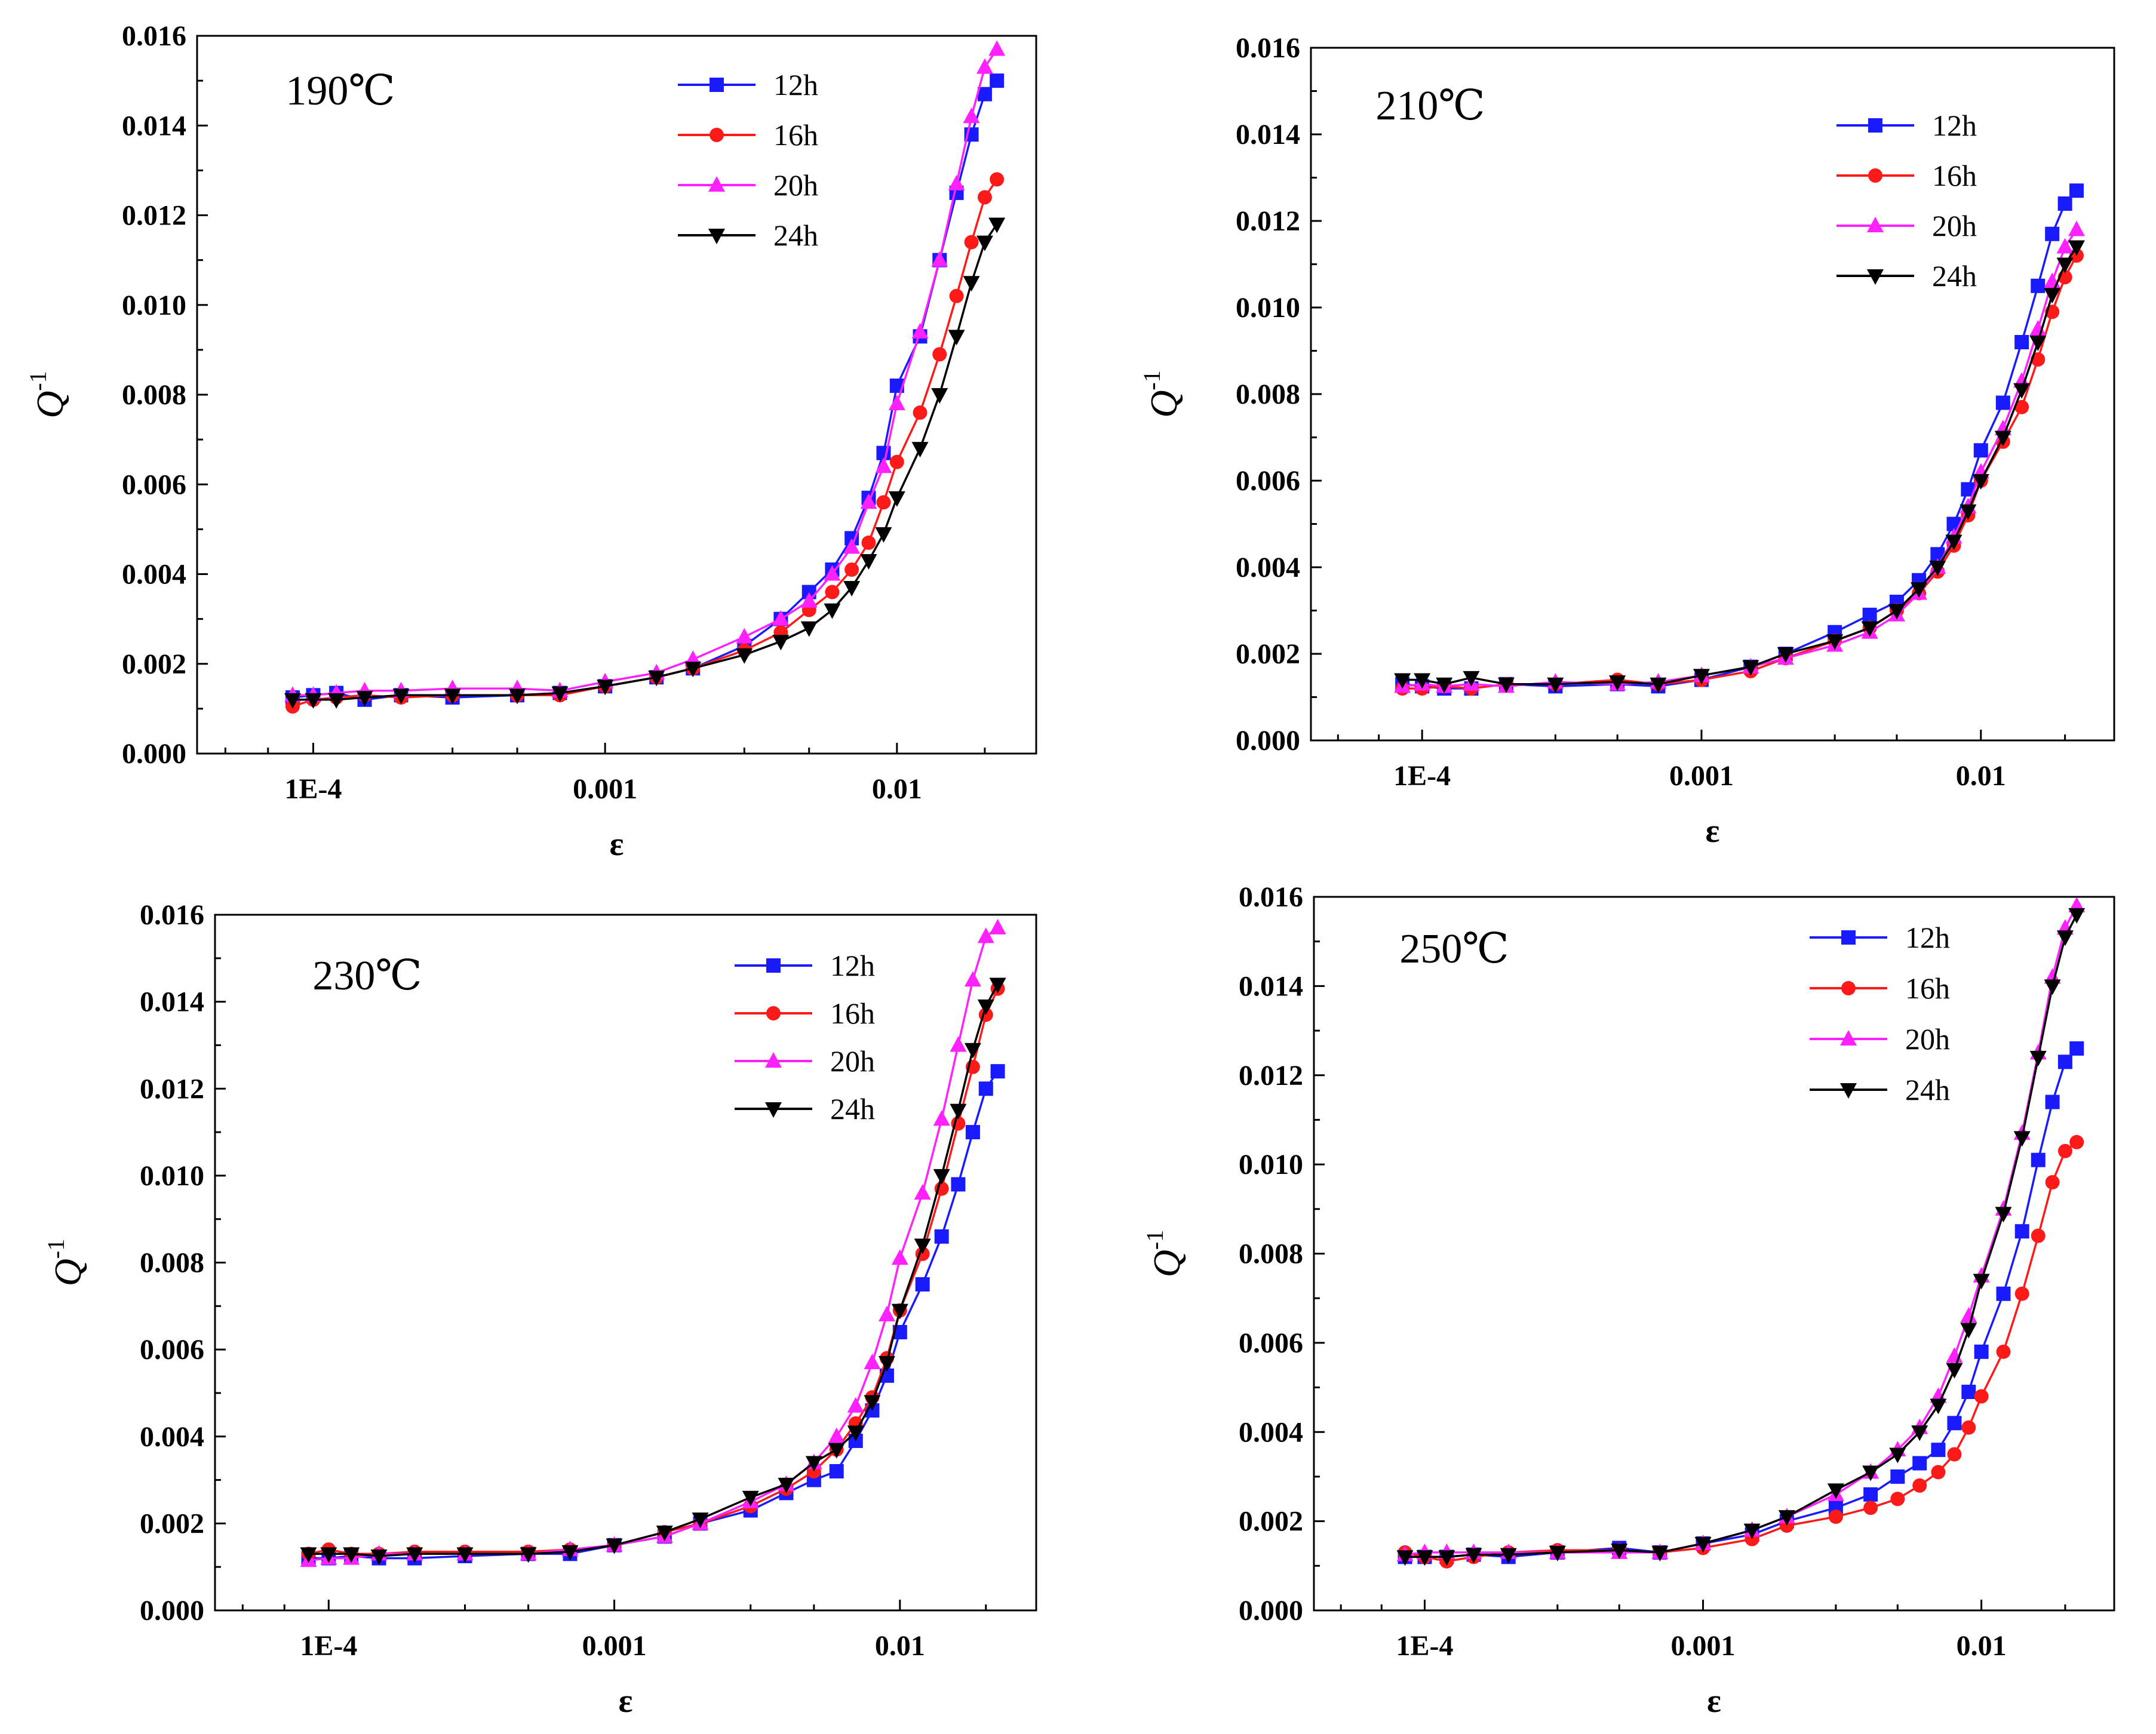  Describe the element at coordinates (47, 395) in the screenshot. I see `y-axis-title: Q-1` at that location.